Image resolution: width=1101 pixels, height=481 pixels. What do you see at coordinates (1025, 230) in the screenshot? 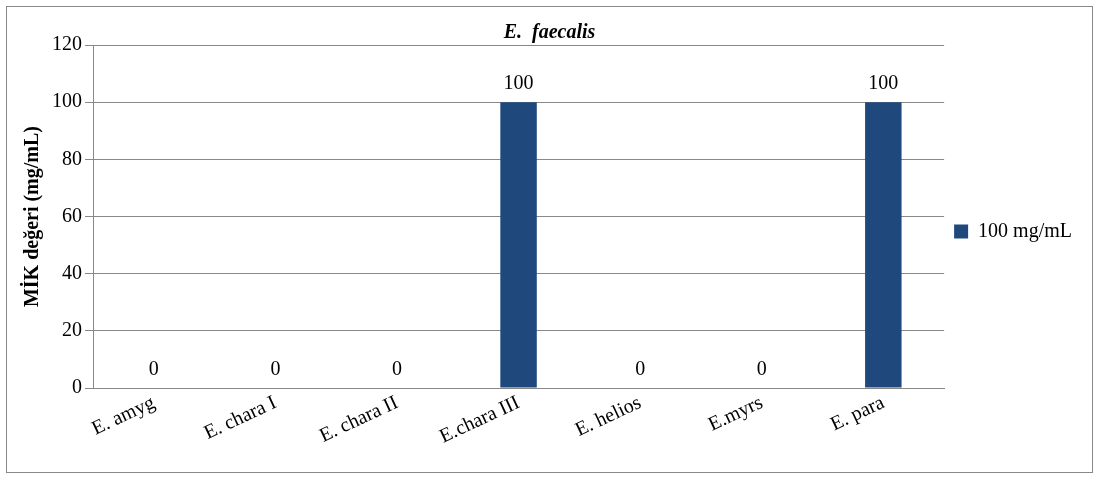
I see `legend-label: 100 mg/mL` at bounding box center [1025, 230].